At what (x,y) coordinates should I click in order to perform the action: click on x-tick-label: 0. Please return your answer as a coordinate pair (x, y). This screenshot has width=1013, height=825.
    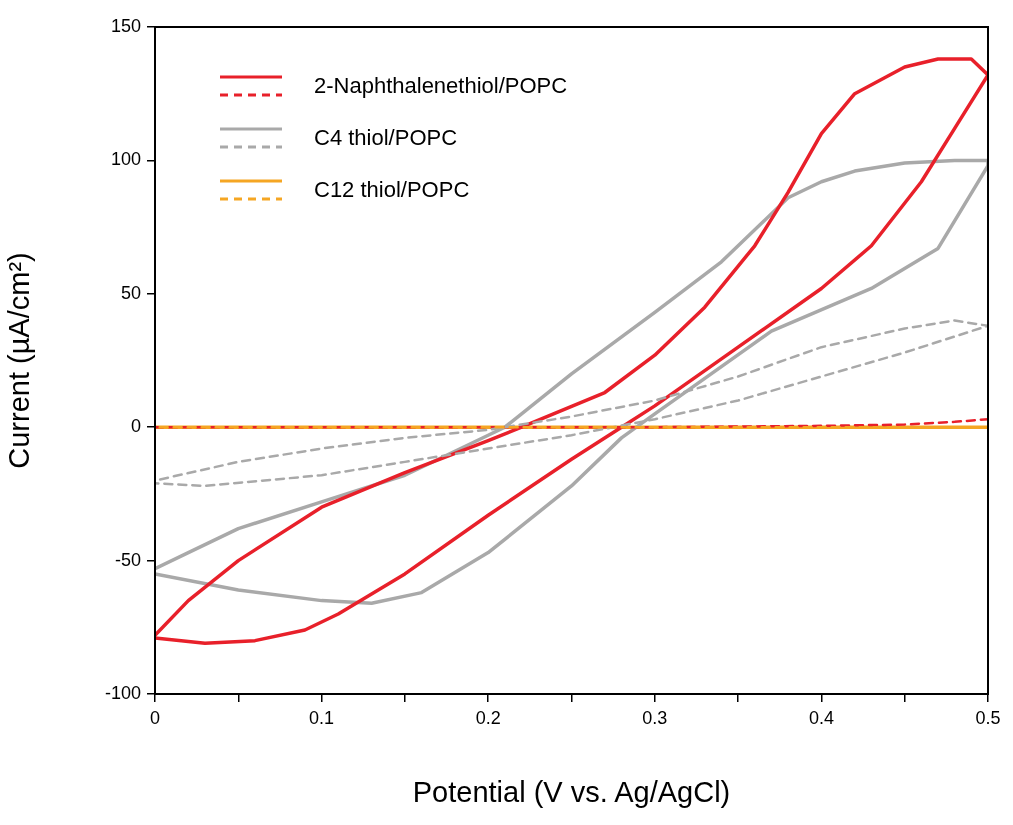
    Looking at the image, I should click on (155, 717).